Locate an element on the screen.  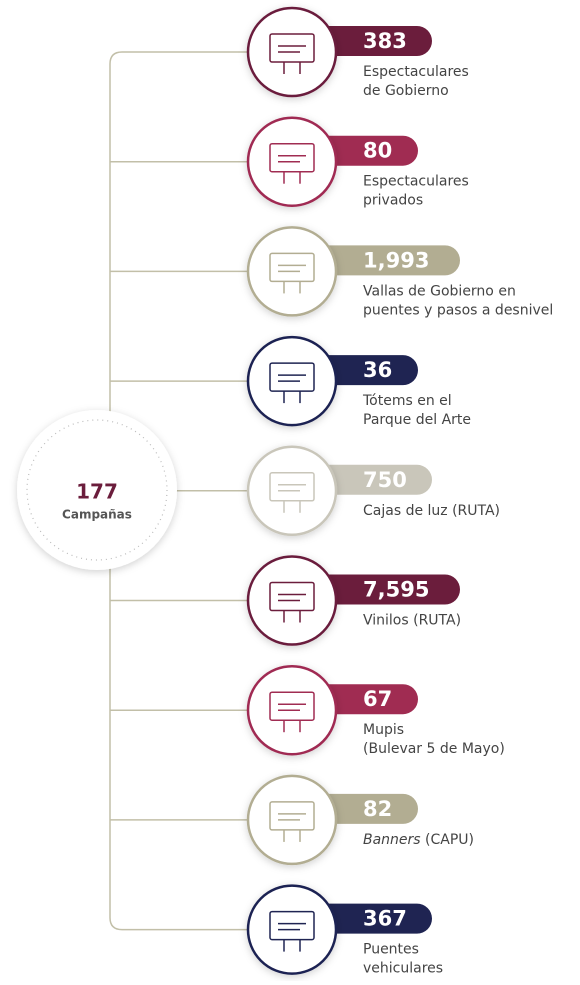
label: Mupis is located at coordinates (383, 730).